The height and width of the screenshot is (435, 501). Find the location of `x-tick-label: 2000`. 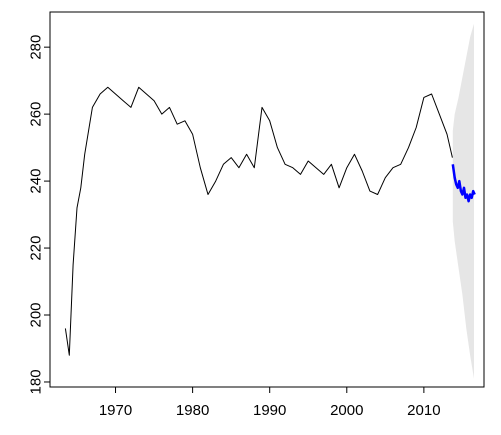

x-tick-label: 2000 is located at coordinates (346, 410).